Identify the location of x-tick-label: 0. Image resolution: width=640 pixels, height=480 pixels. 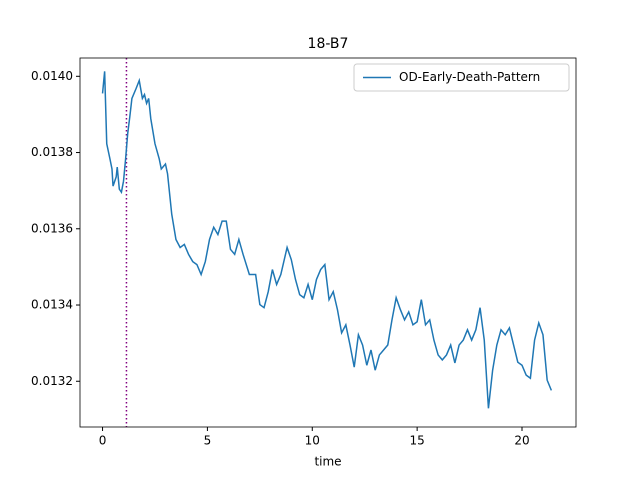
(103, 441).